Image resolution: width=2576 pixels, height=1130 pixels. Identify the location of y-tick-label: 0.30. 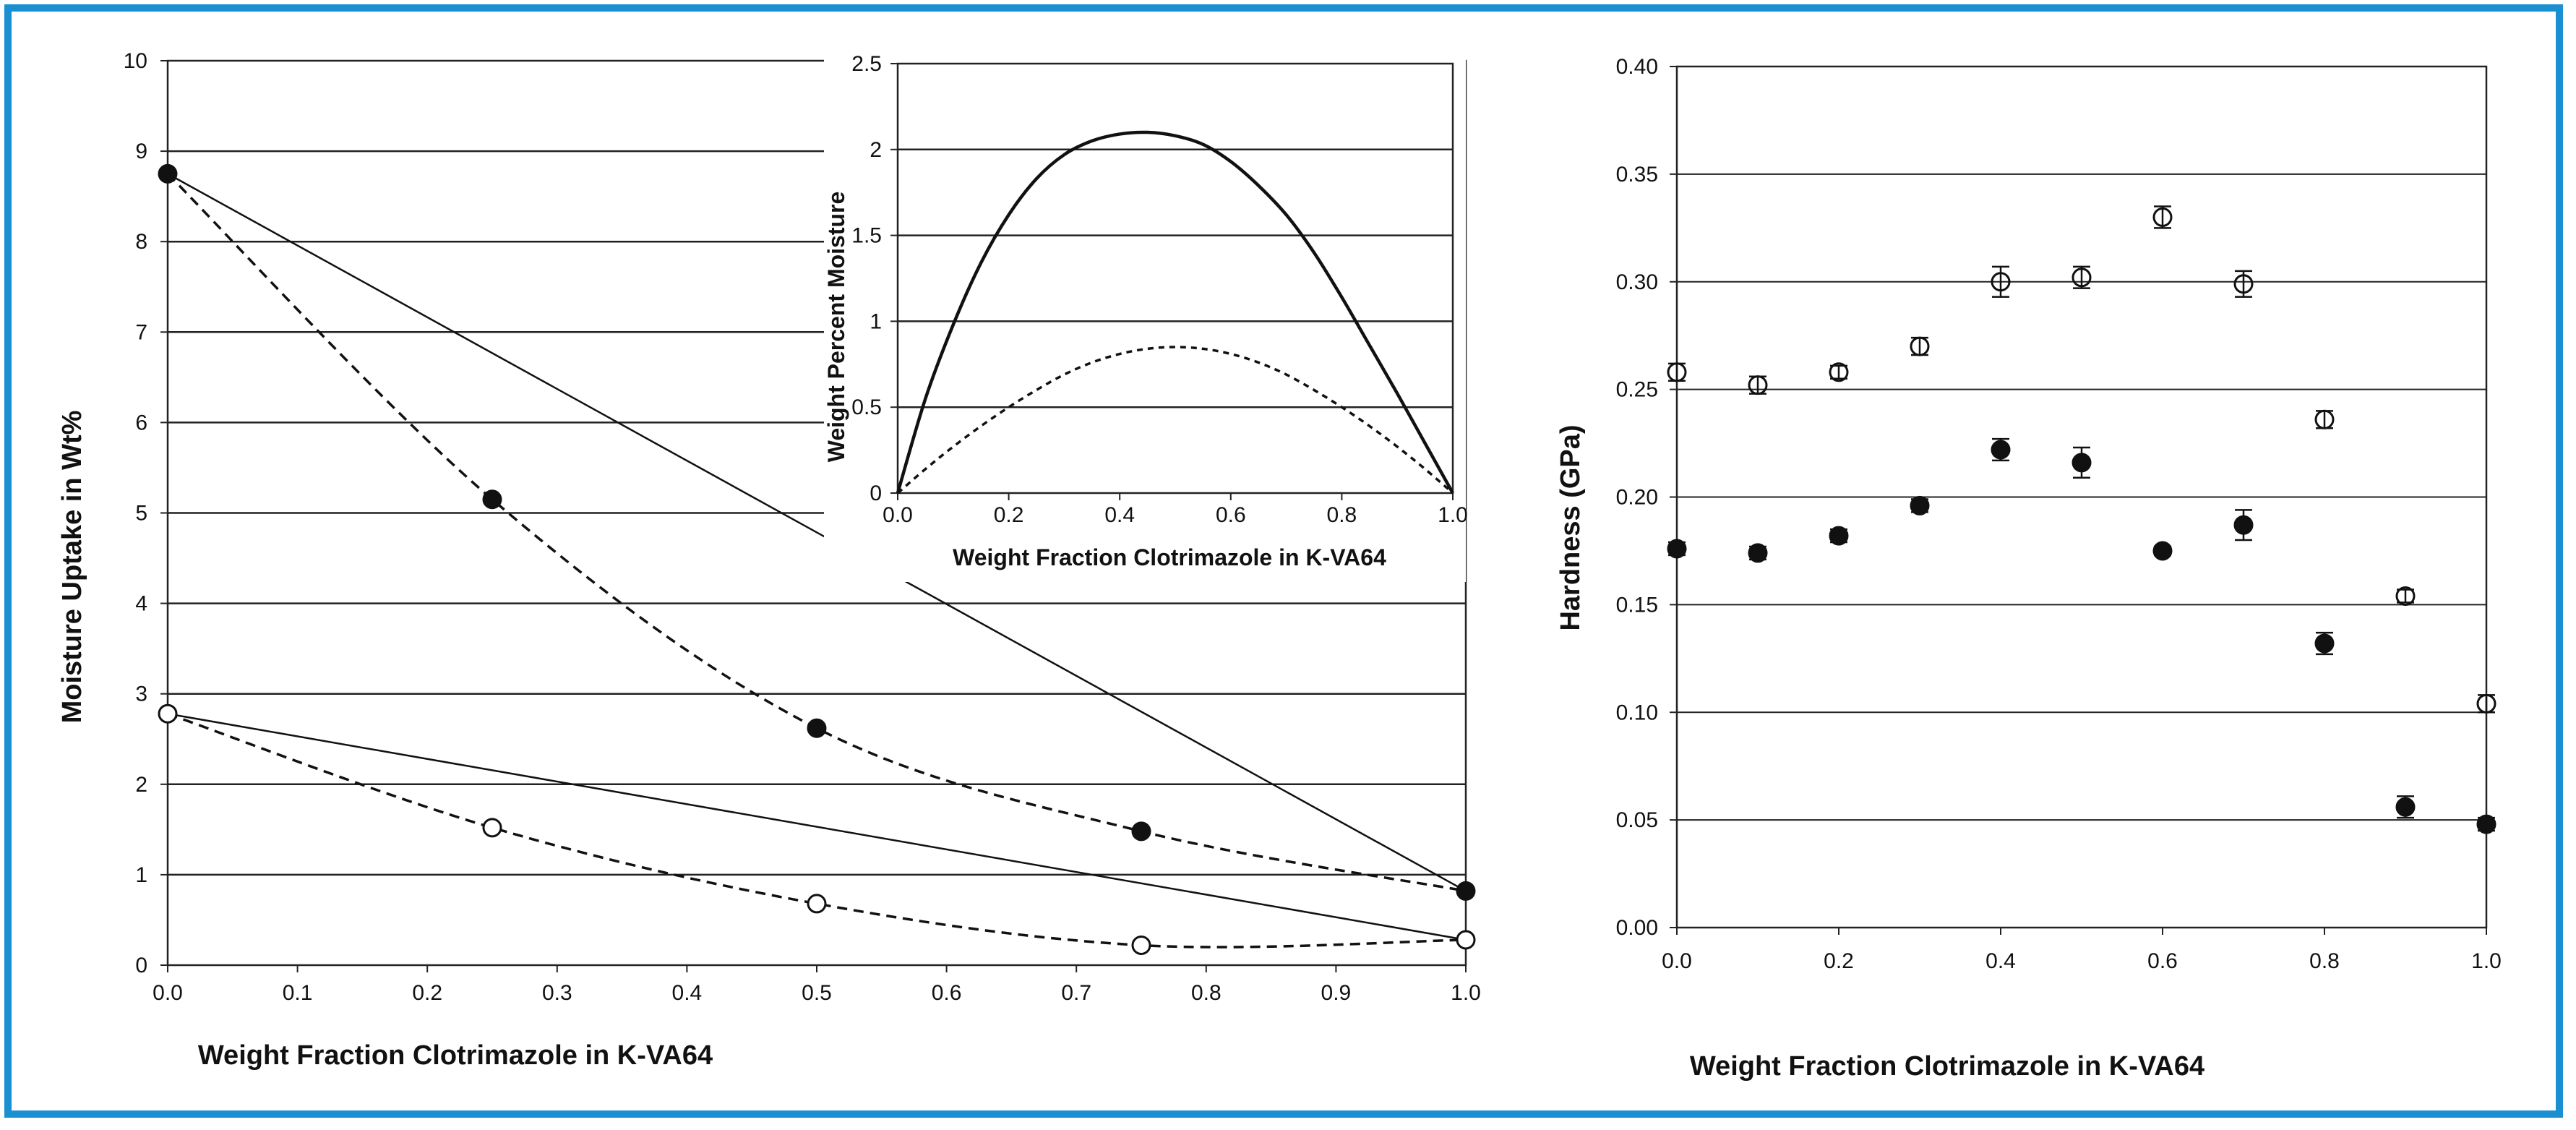
(1637, 282).